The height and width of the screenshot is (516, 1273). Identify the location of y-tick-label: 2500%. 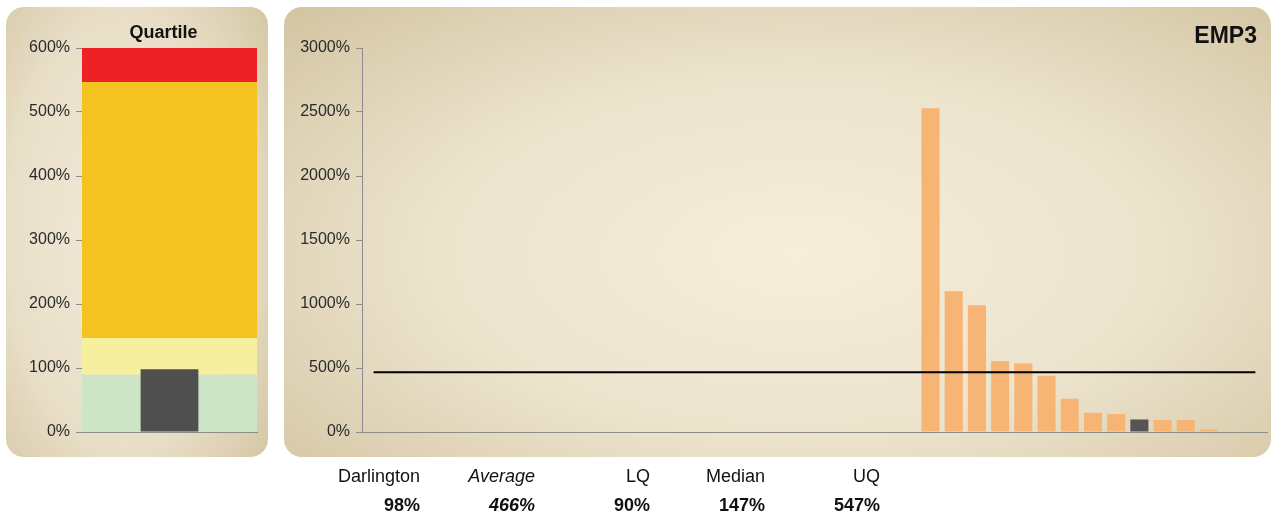
(325, 111).